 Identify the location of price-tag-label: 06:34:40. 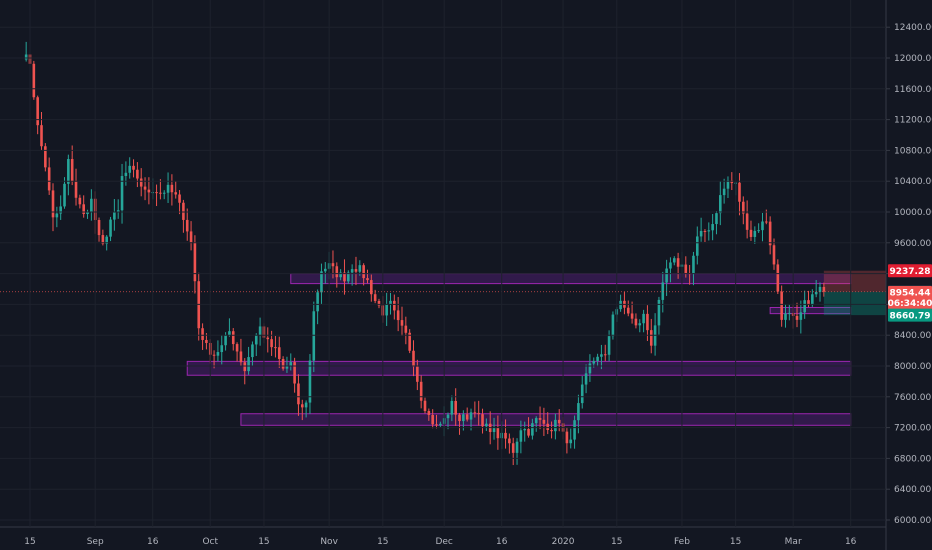
(910, 304).